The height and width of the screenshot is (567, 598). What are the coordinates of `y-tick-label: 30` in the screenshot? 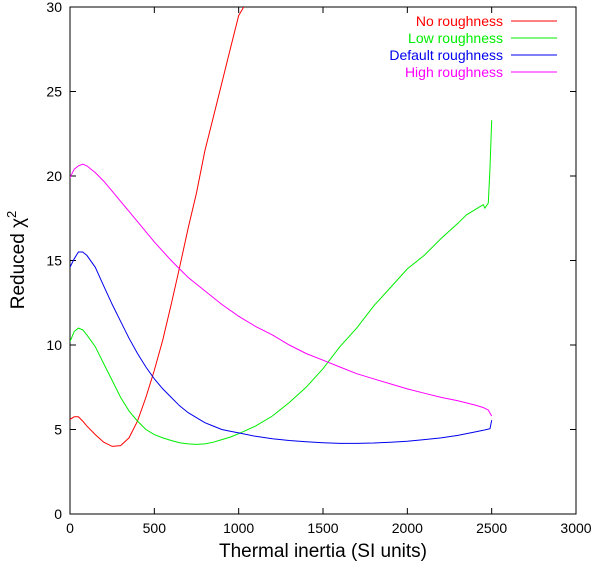 It's located at (54, 7).